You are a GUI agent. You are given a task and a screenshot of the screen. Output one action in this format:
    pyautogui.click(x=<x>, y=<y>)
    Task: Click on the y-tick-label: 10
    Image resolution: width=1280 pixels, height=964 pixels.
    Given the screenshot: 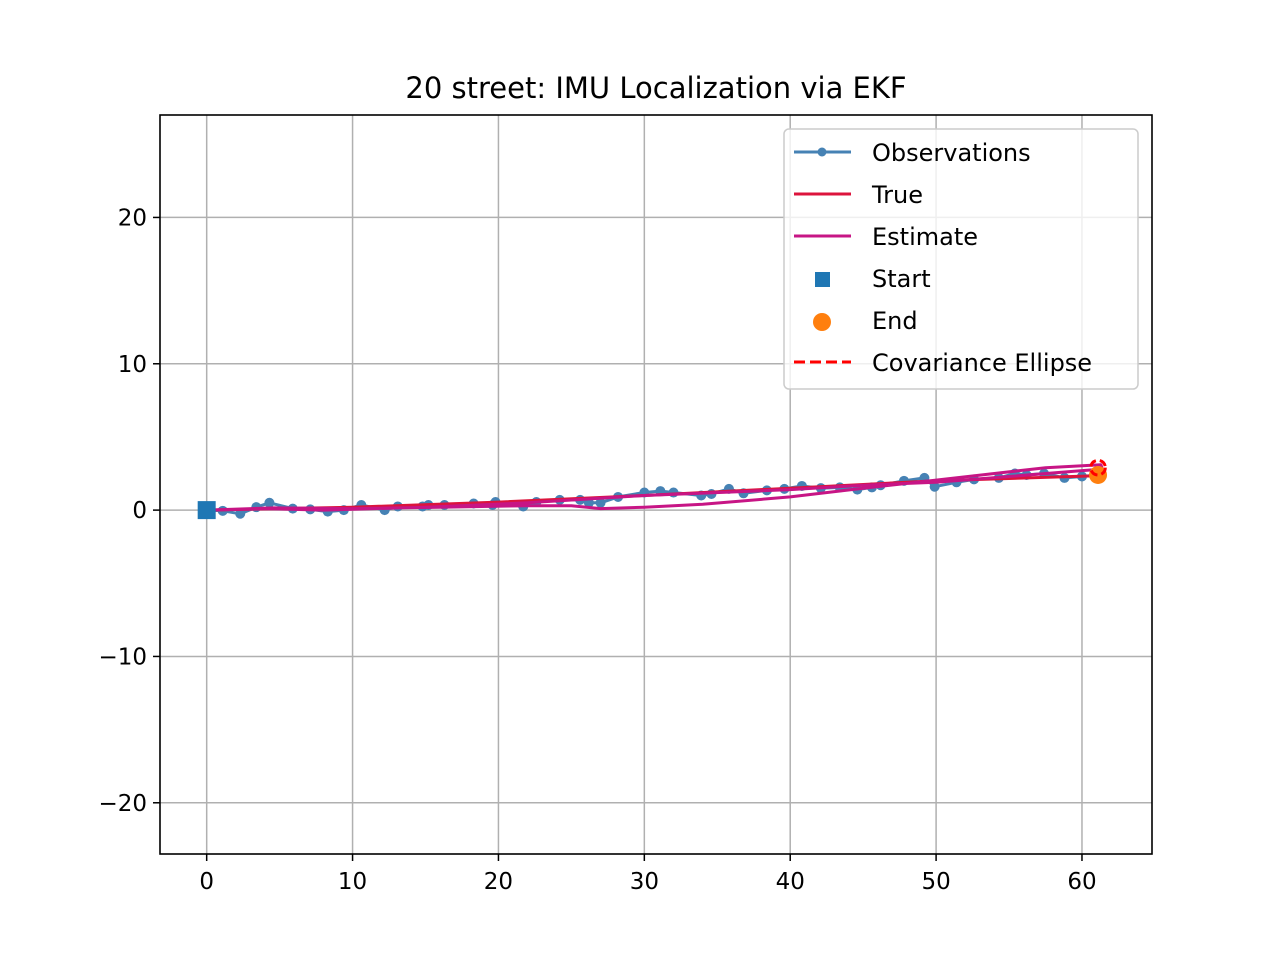 What is the action you would take?
    pyautogui.click(x=132, y=365)
    